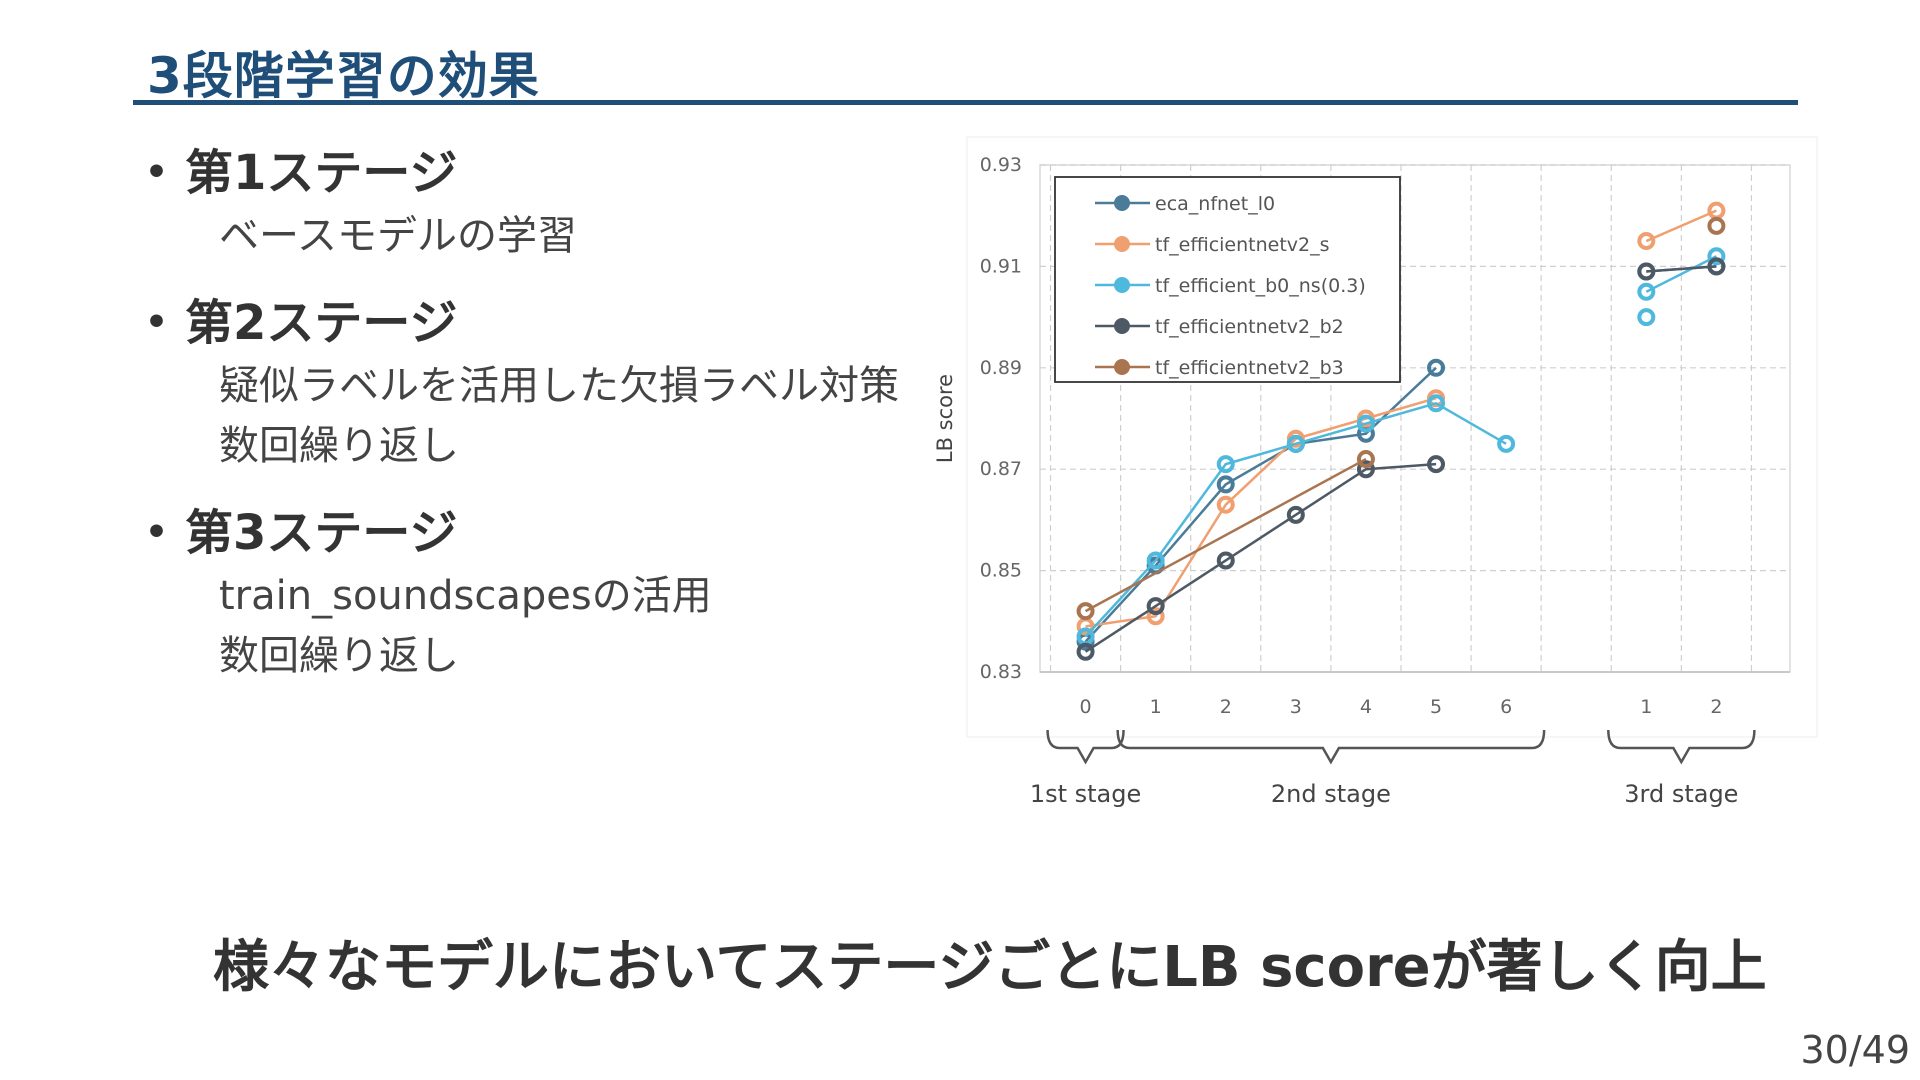 This screenshot has height=1080, width=1920. What do you see at coordinates (1001, 266) in the screenshot?
I see `y-tick-label: 0.91` at bounding box center [1001, 266].